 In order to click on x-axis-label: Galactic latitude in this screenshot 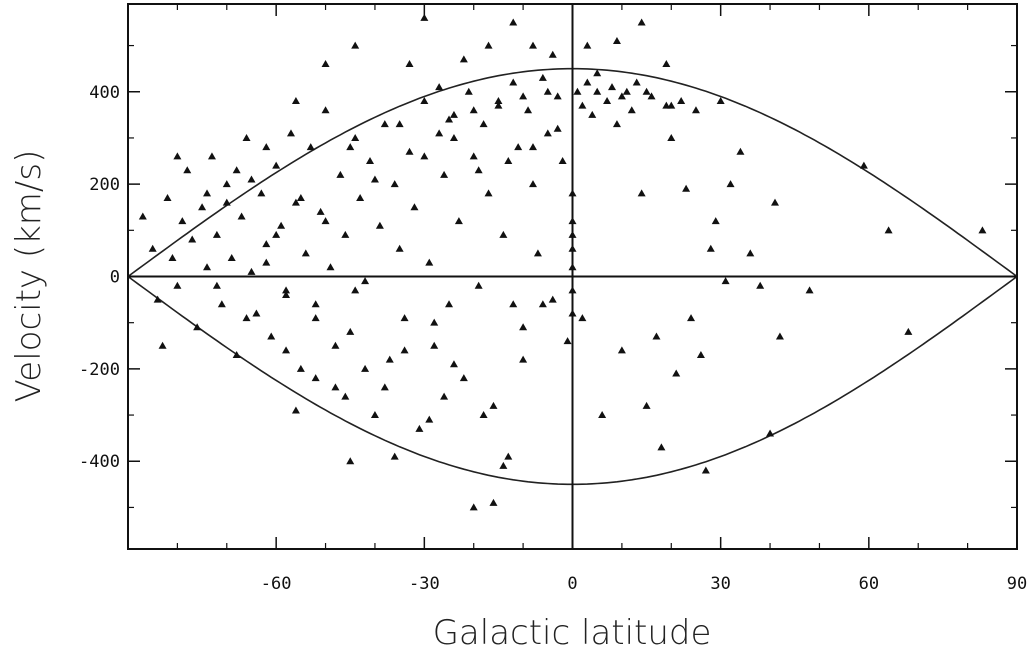, I will do `click(572, 632)`.